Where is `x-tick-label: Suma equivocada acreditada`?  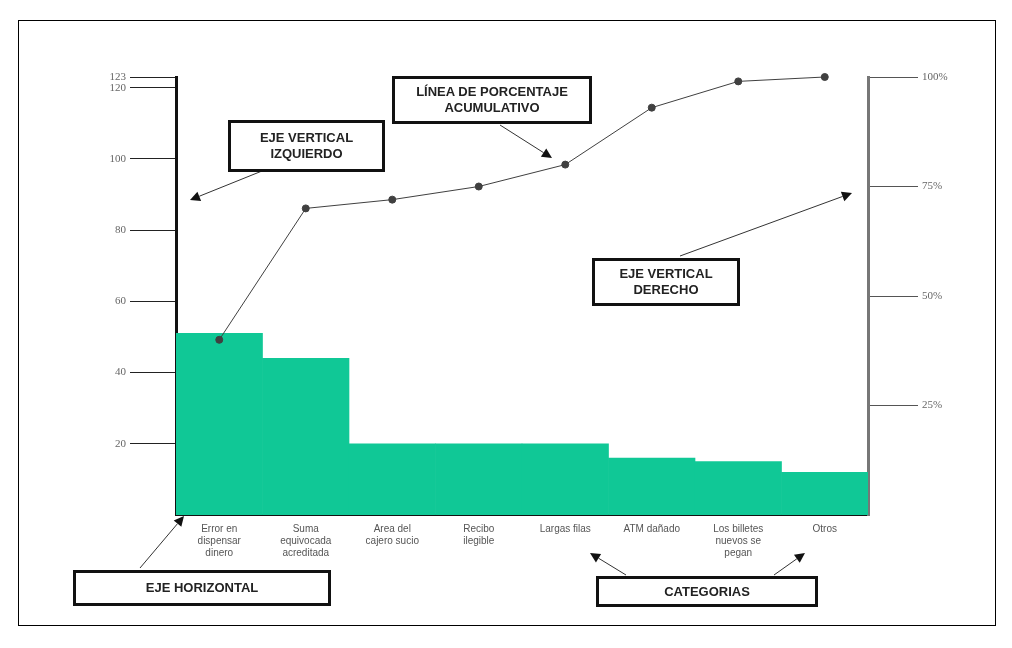
x-tick-label: Suma equivocada acreditada is located at coordinates (306, 540).